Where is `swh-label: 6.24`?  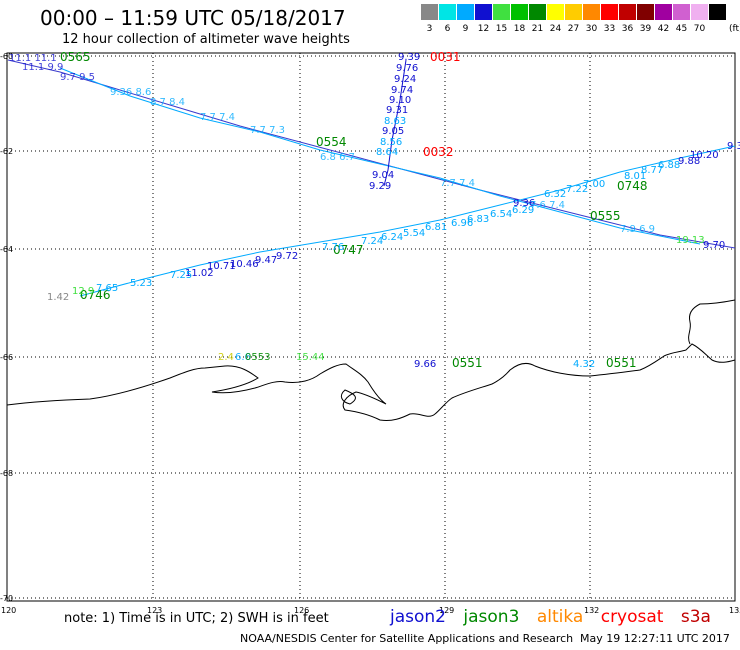
swh-label: 6.24 is located at coordinates (392, 237).